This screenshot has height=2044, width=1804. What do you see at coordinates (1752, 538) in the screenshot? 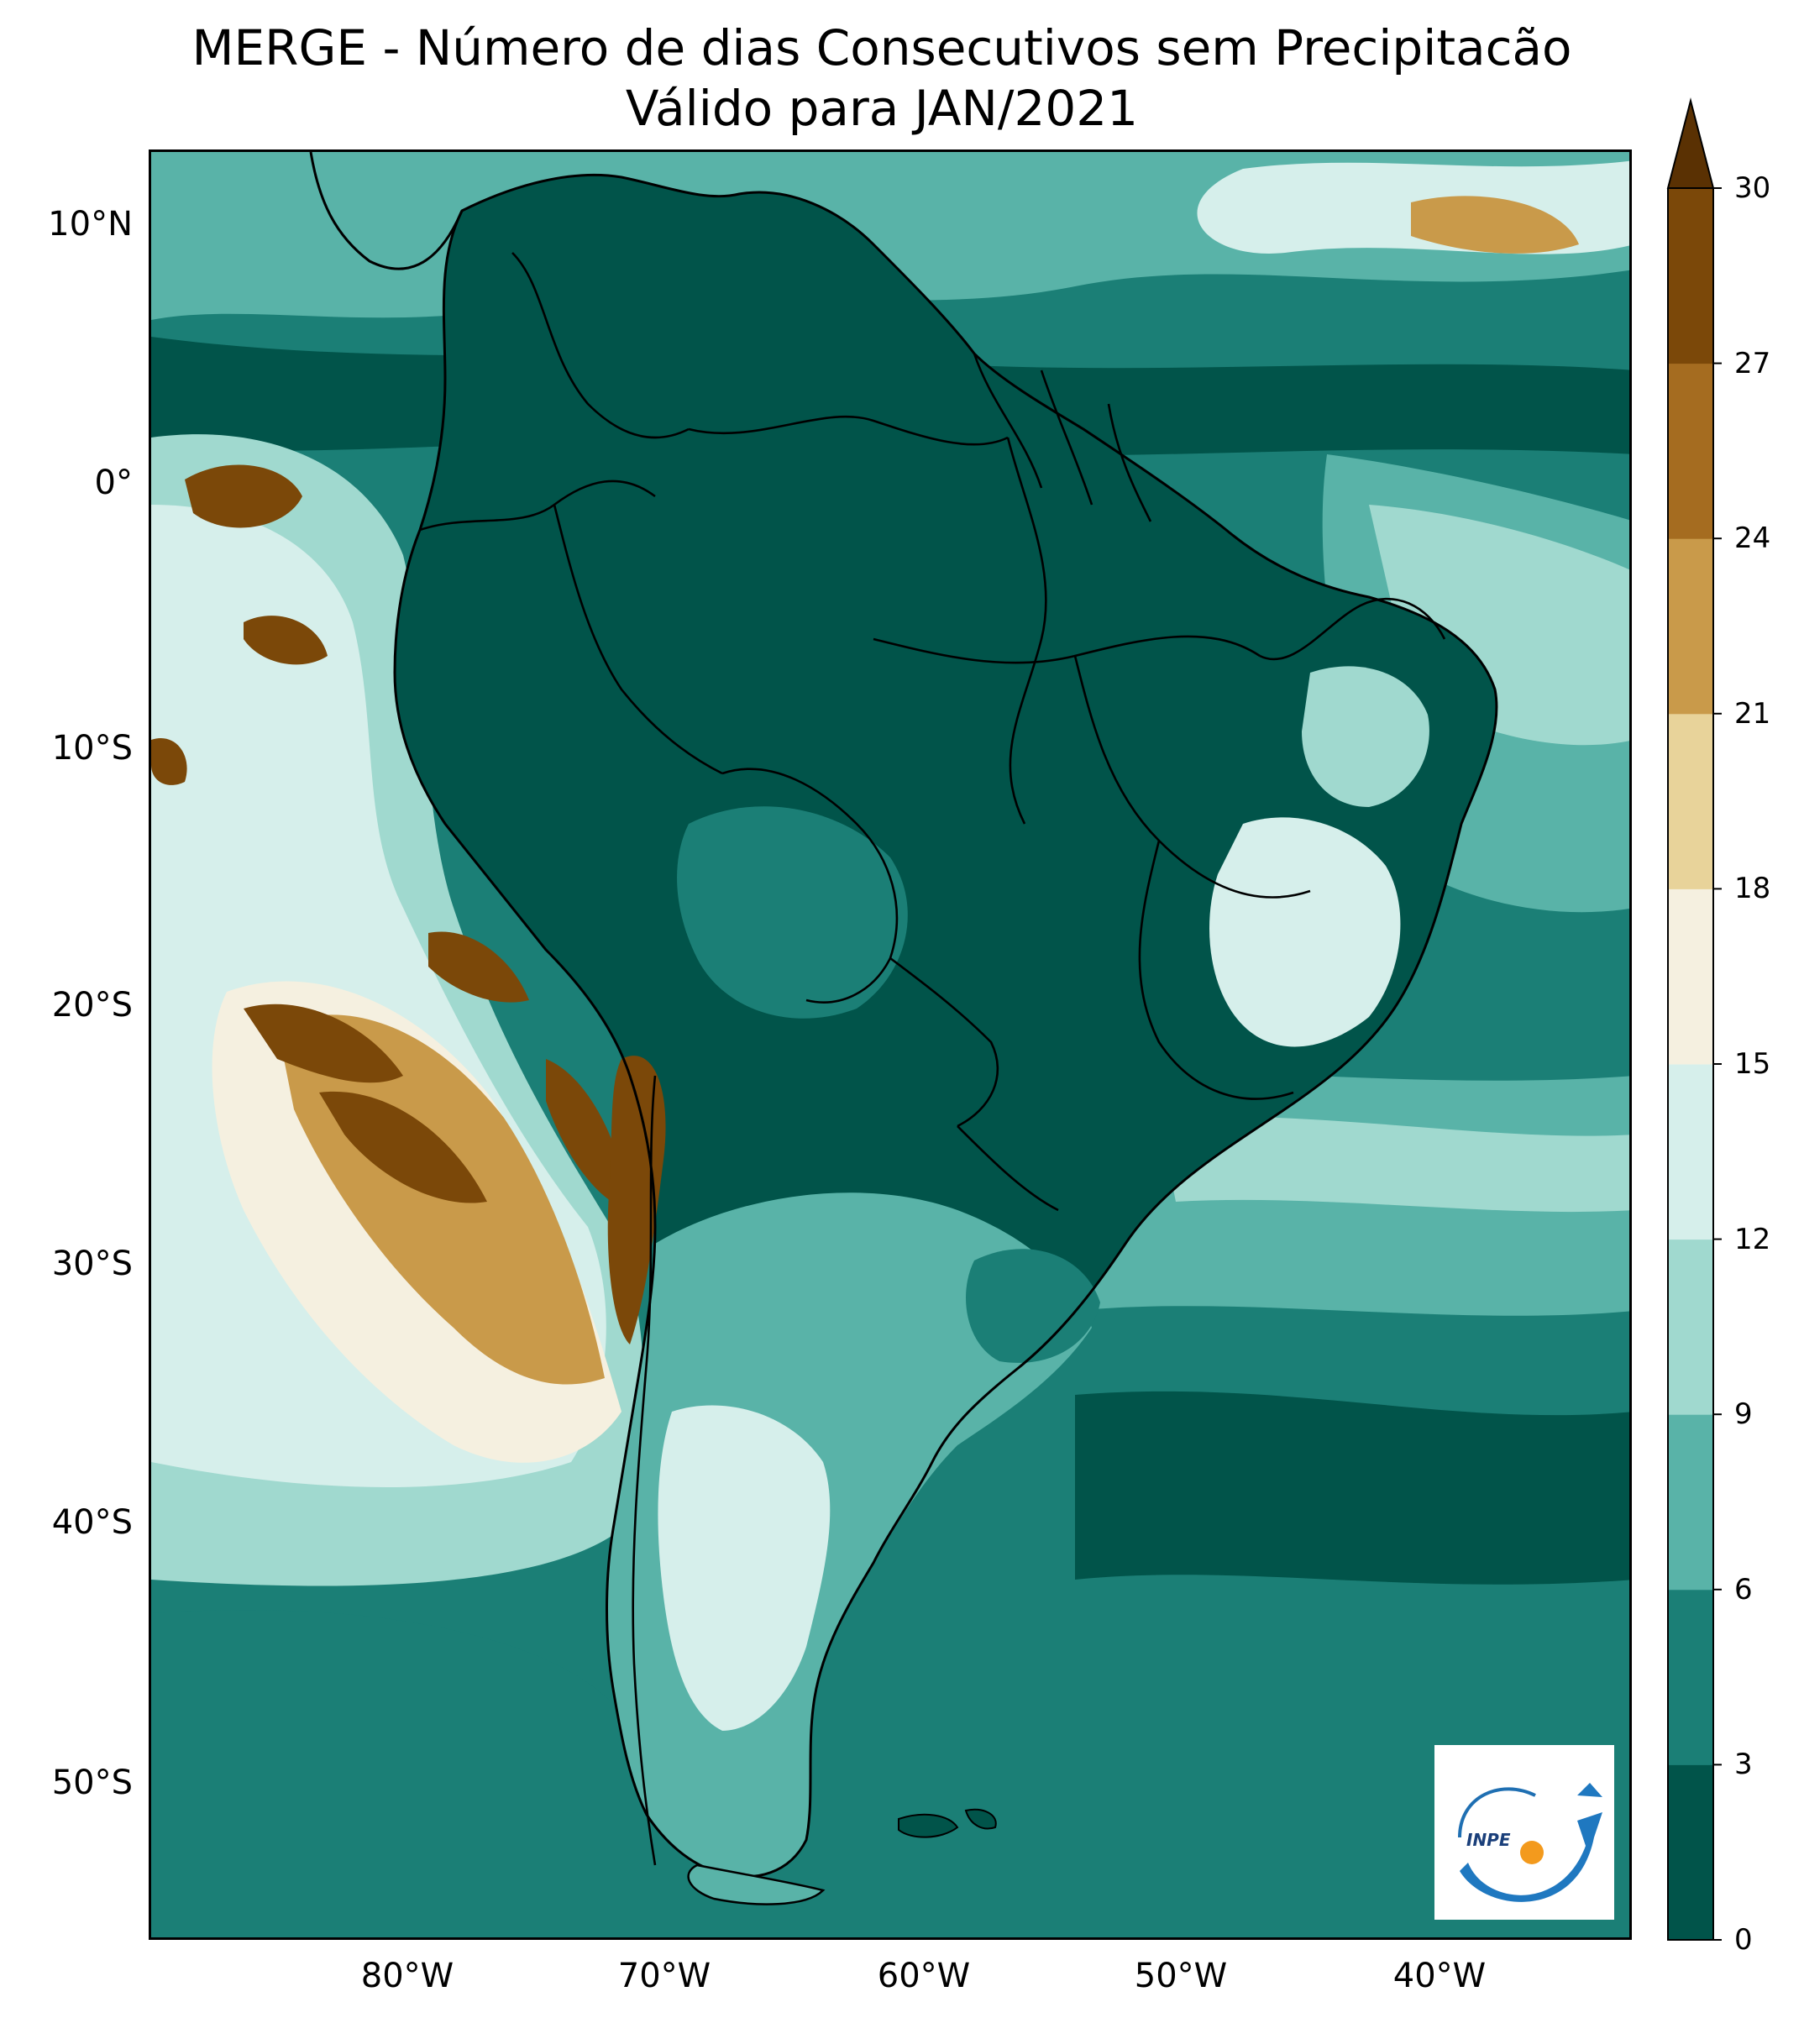
I see `colorbar-tick-label: 24` at bounding box center [1752, 538].